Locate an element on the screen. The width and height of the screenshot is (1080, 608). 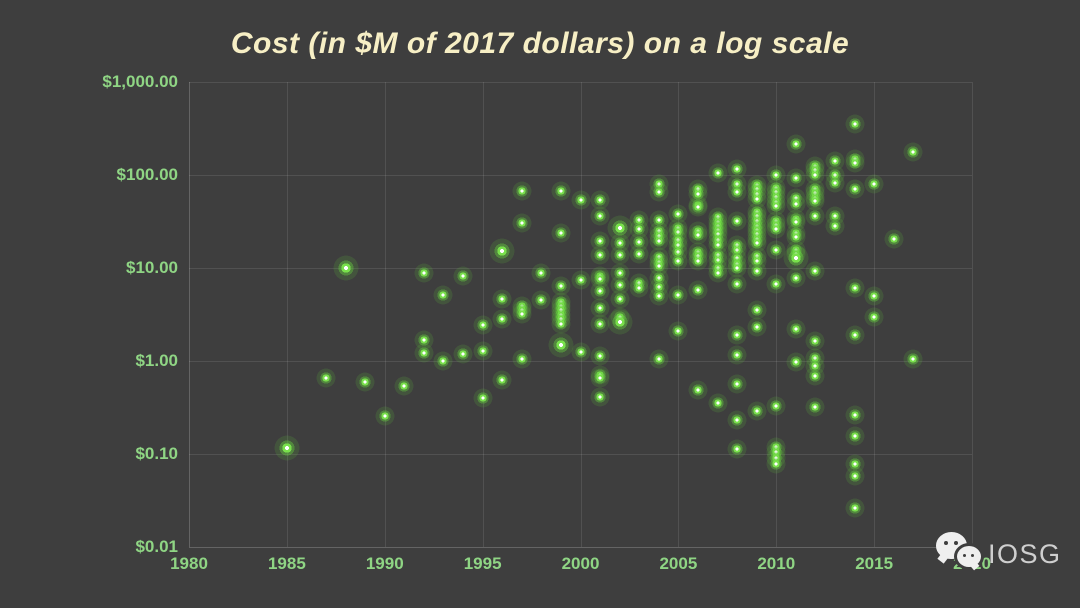
x-axis-tick-label: 2015 is located at coordinates (874, 563).